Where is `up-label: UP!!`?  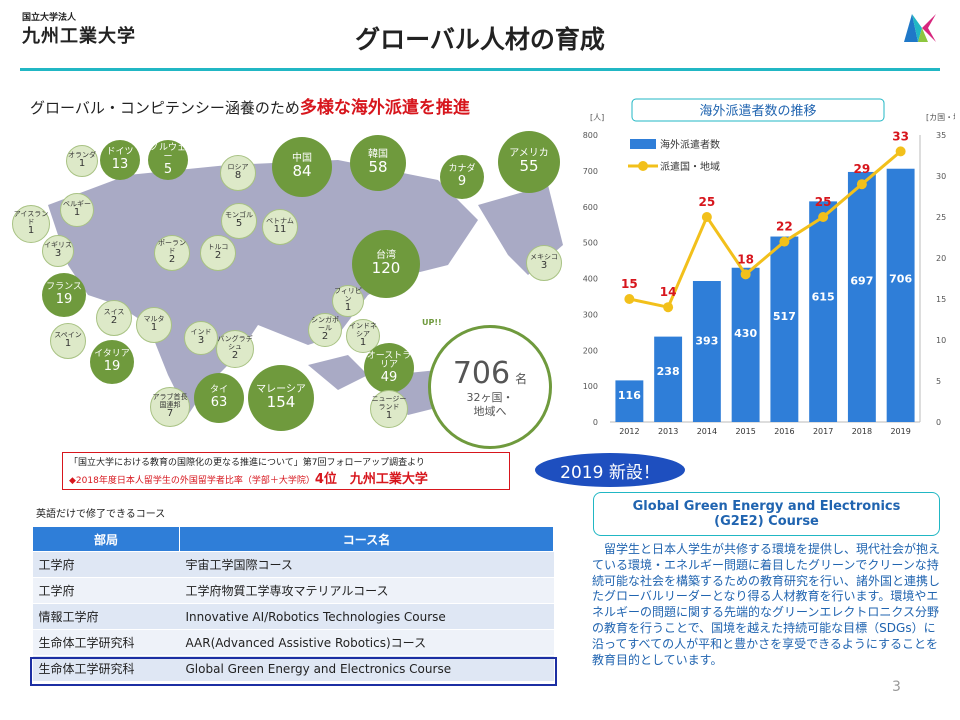 up-label: UP!! is located at coordinates (432, 322).